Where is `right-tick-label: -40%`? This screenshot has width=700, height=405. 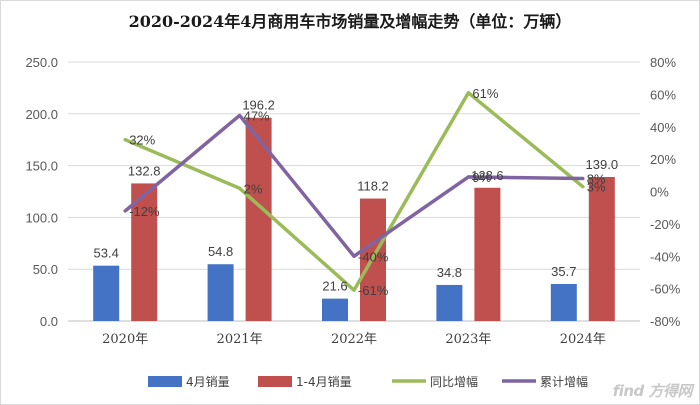
right-tick-label: -40% is located at coordinates (665, 256).